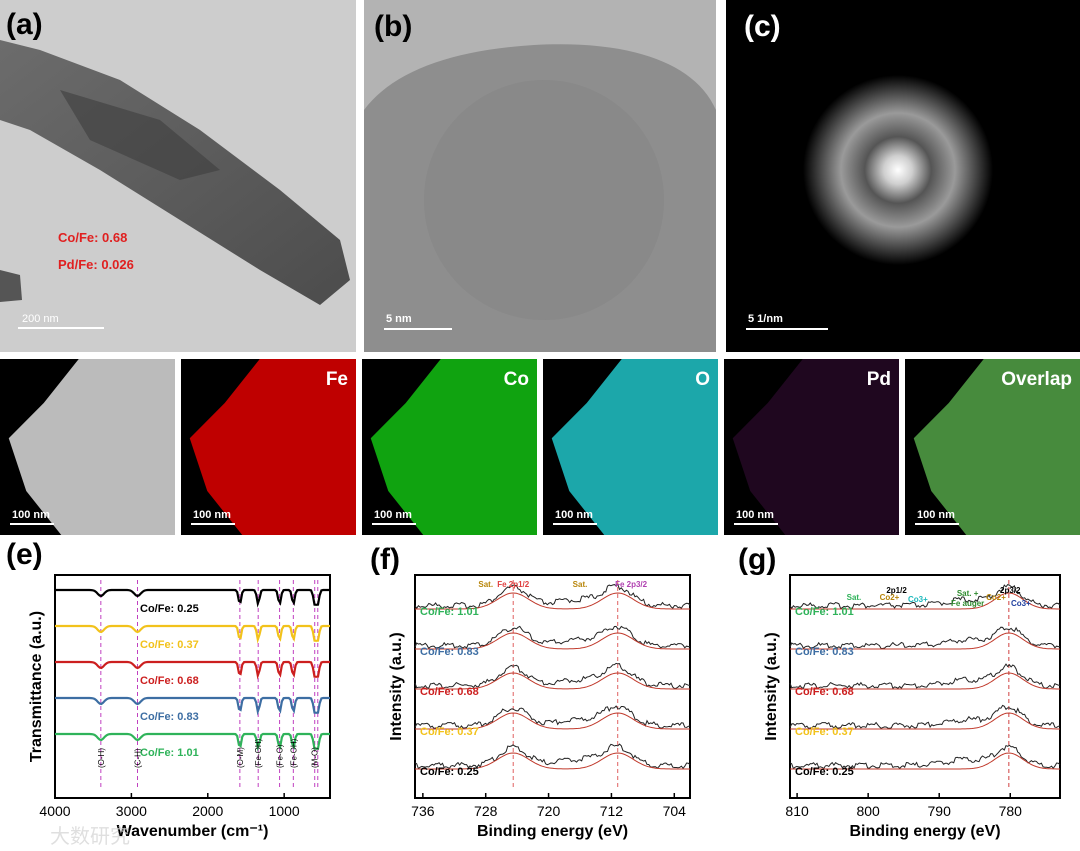  What do you see at coordinates (207, 811) in the screenshot?
I see `x-tick-label: 2000` at bounding box center [207, 811].